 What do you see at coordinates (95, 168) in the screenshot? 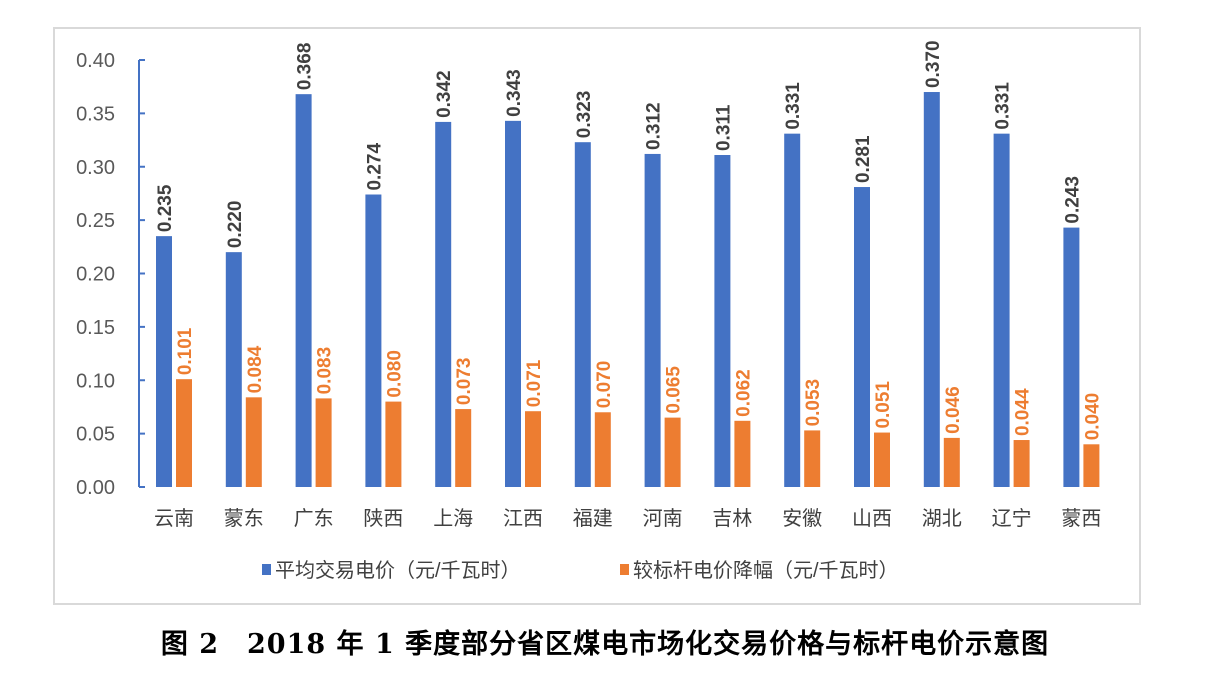
I see `y-tick-label: 0.30` at bounding box center [95, 168].